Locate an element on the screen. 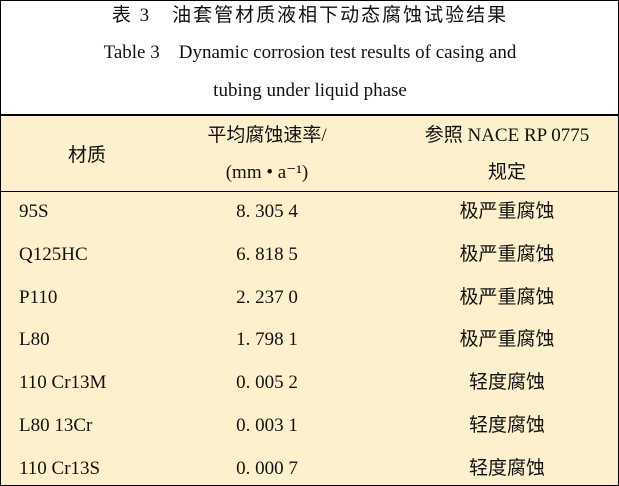 The width and height of the screenshot is (619, 486). cell-material: Q125HC is located at coordinates (53, 254).